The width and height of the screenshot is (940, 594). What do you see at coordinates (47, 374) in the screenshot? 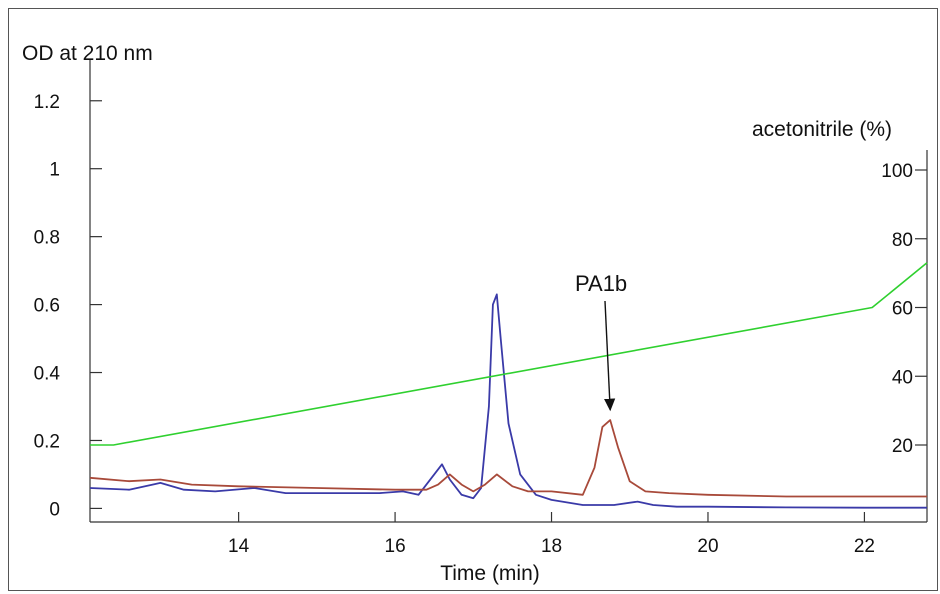
I see `y-left-tick-label: 0.4` at bounding box center [47, 374].